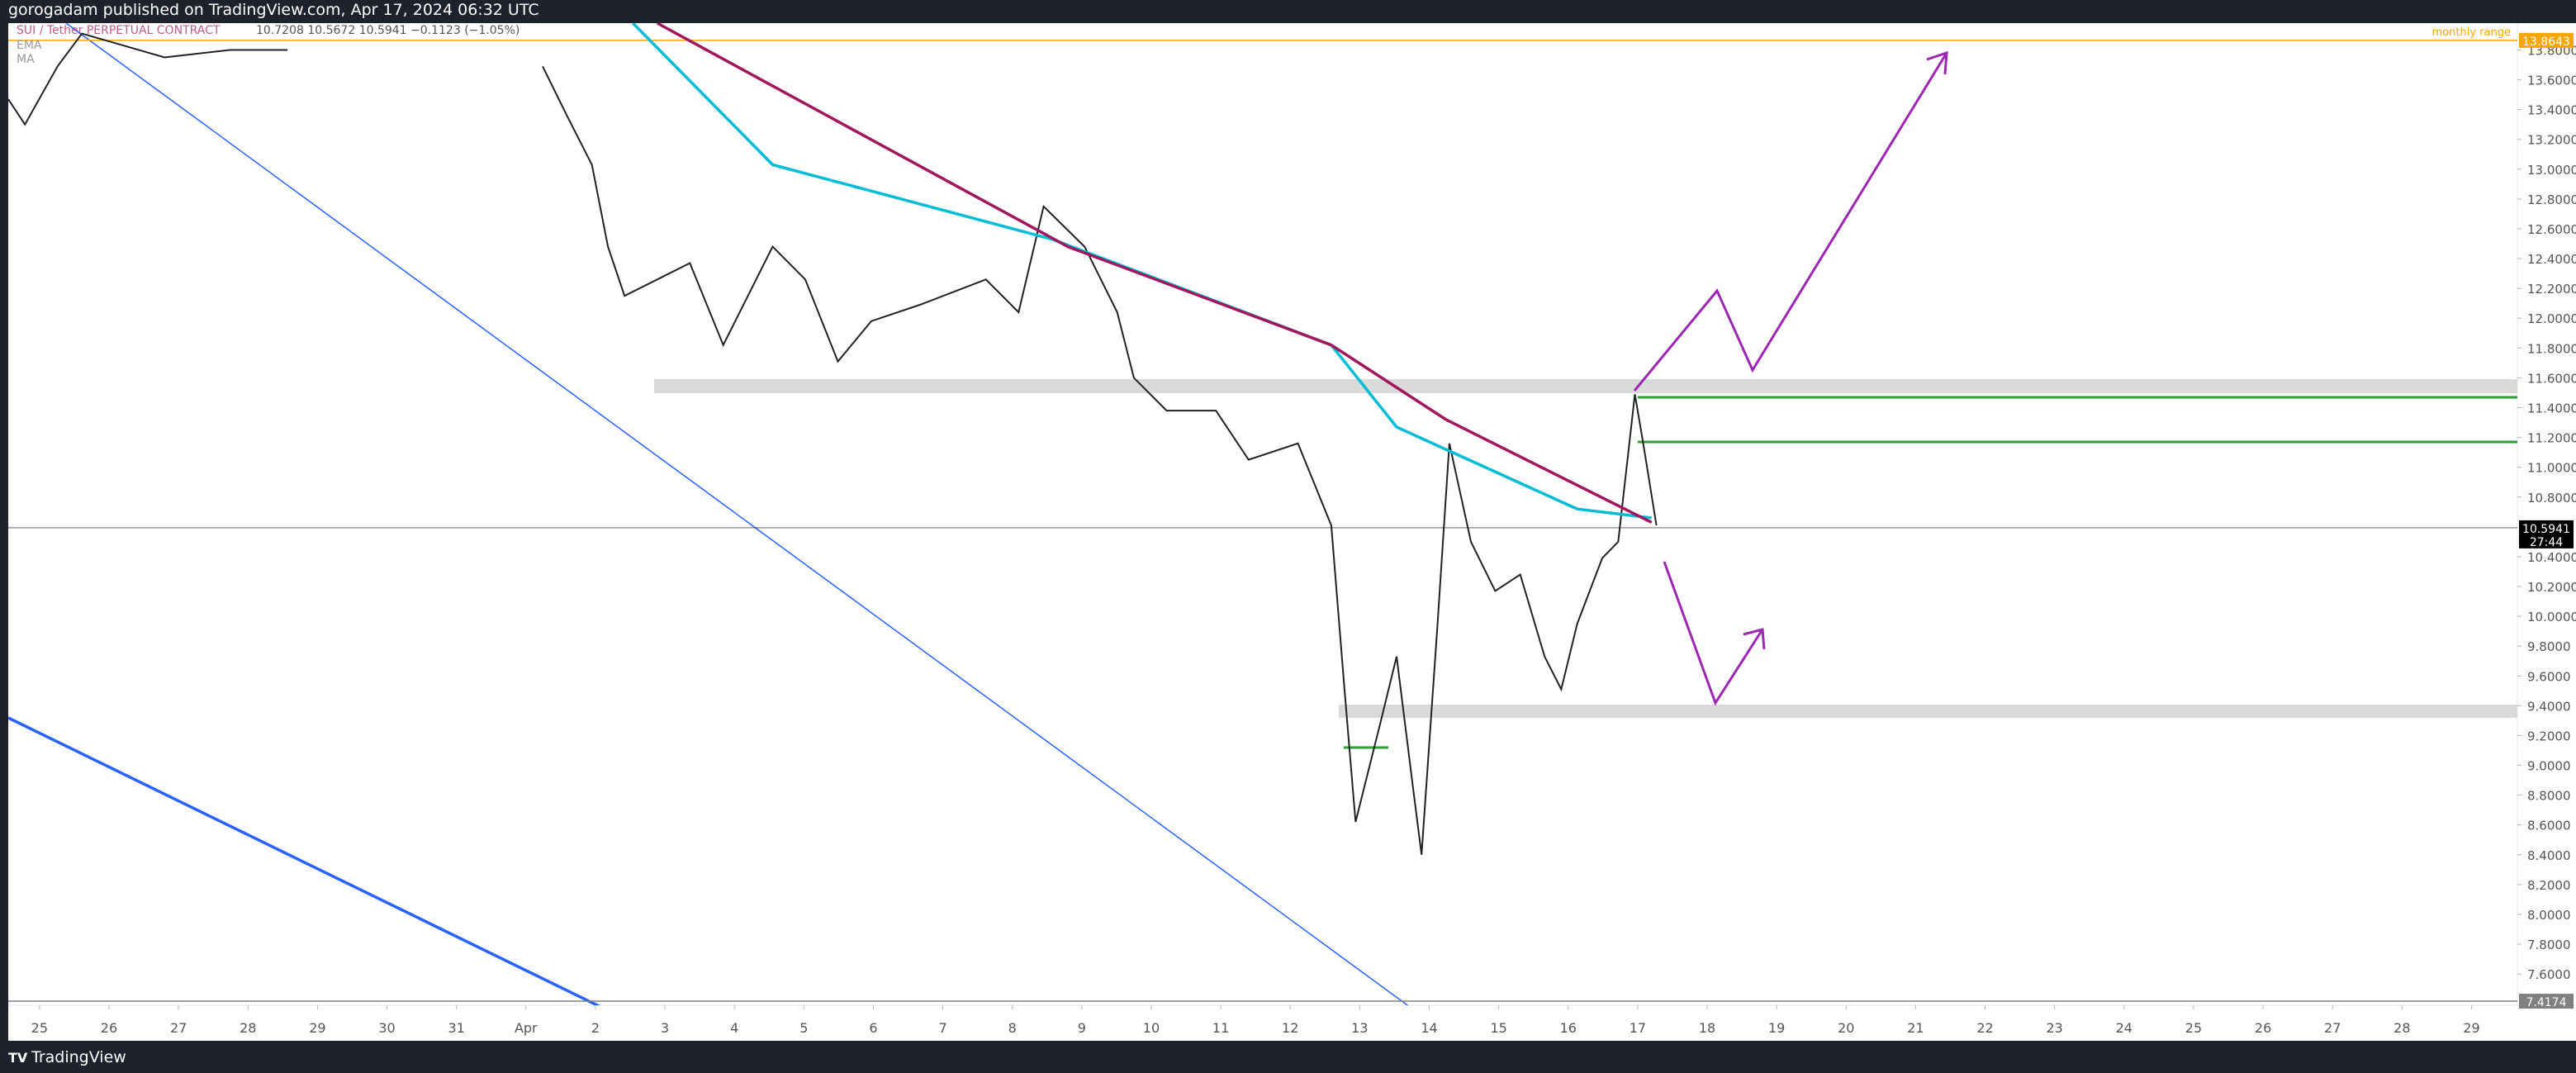 Image resolution: width=2576 pixels, height=1073 pixels. I want to click on y-tick-label: 9.4000, so click(2549, 707).